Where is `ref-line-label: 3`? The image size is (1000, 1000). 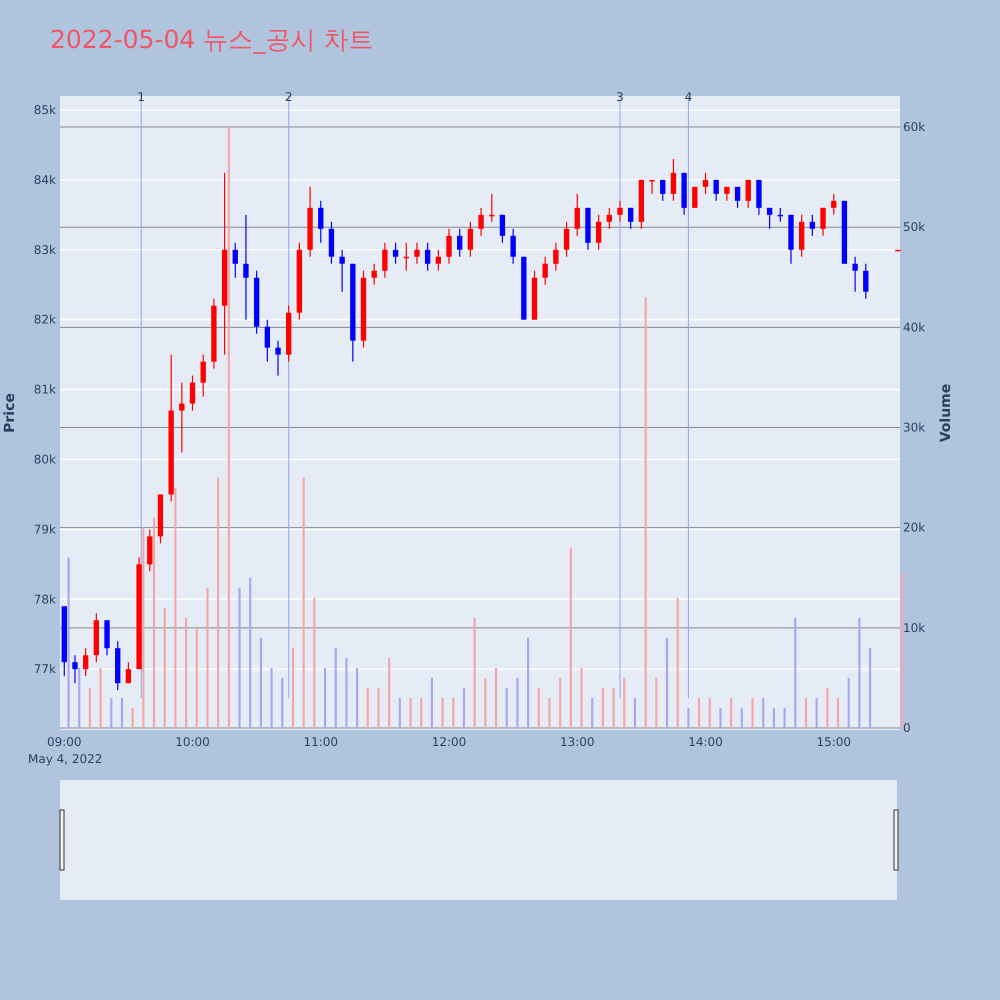 ref-line-label: 3 is located at coordinates (620, 97).